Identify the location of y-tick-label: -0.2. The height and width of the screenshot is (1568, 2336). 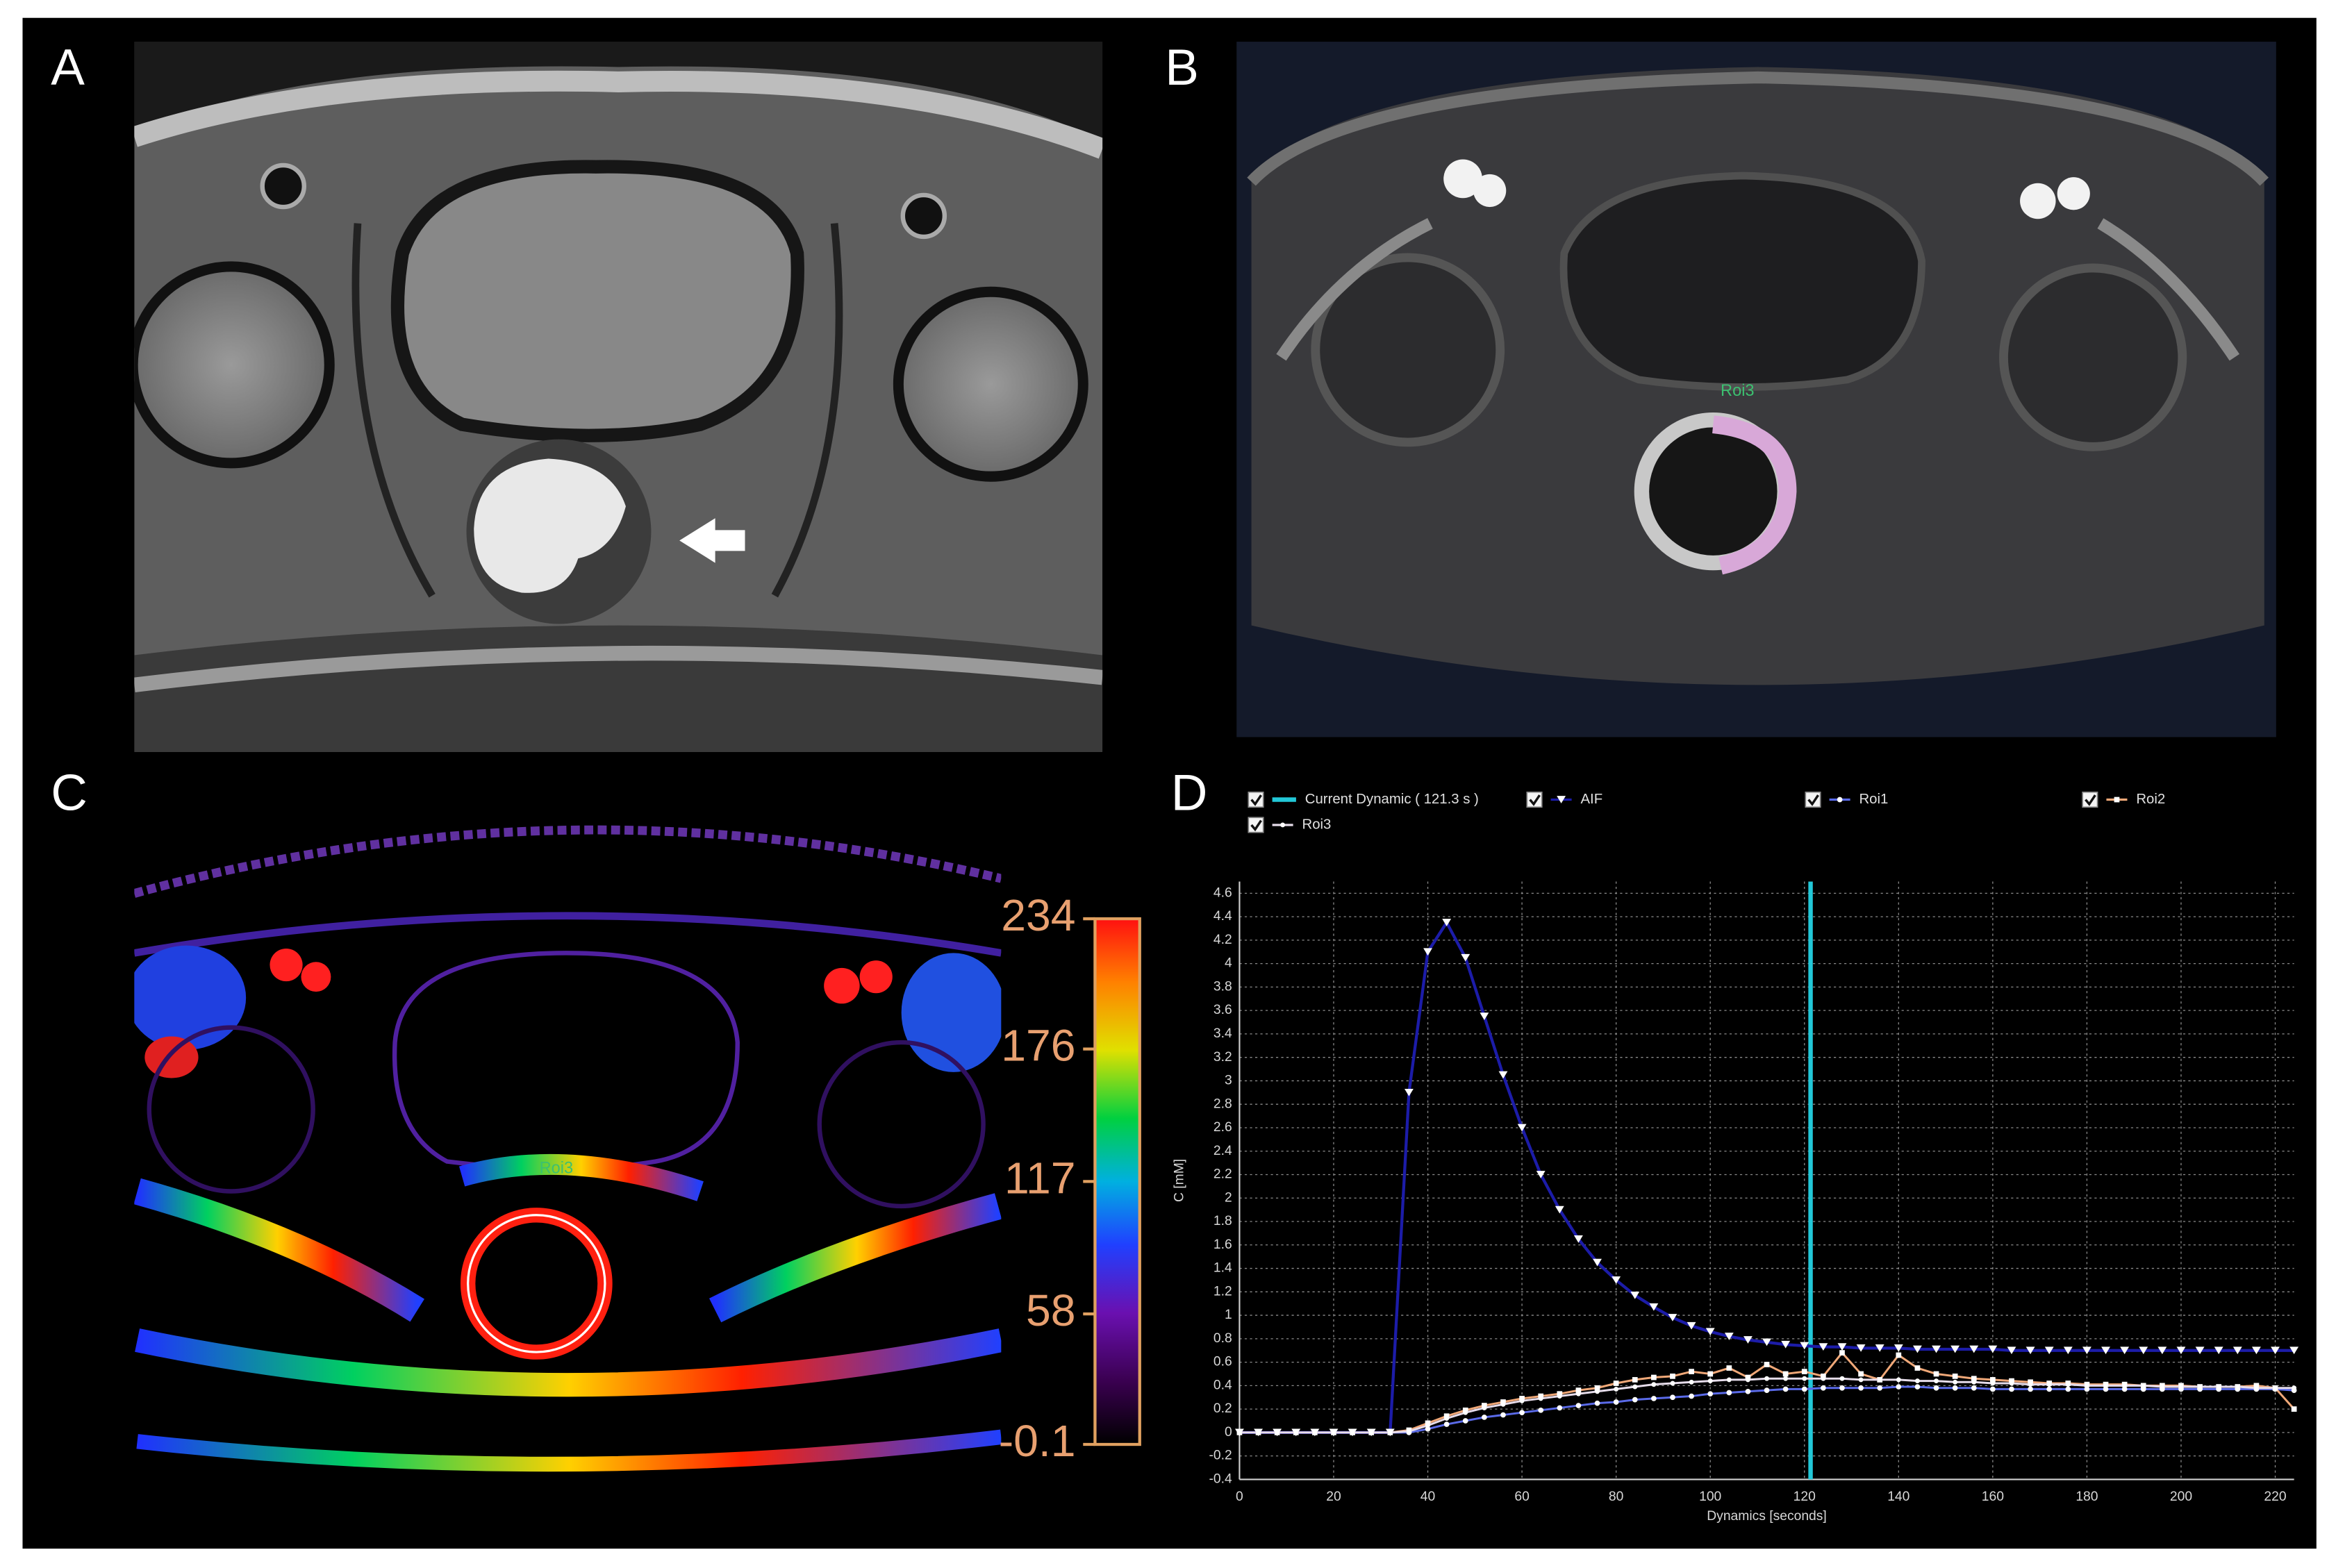
(1220, 1456).